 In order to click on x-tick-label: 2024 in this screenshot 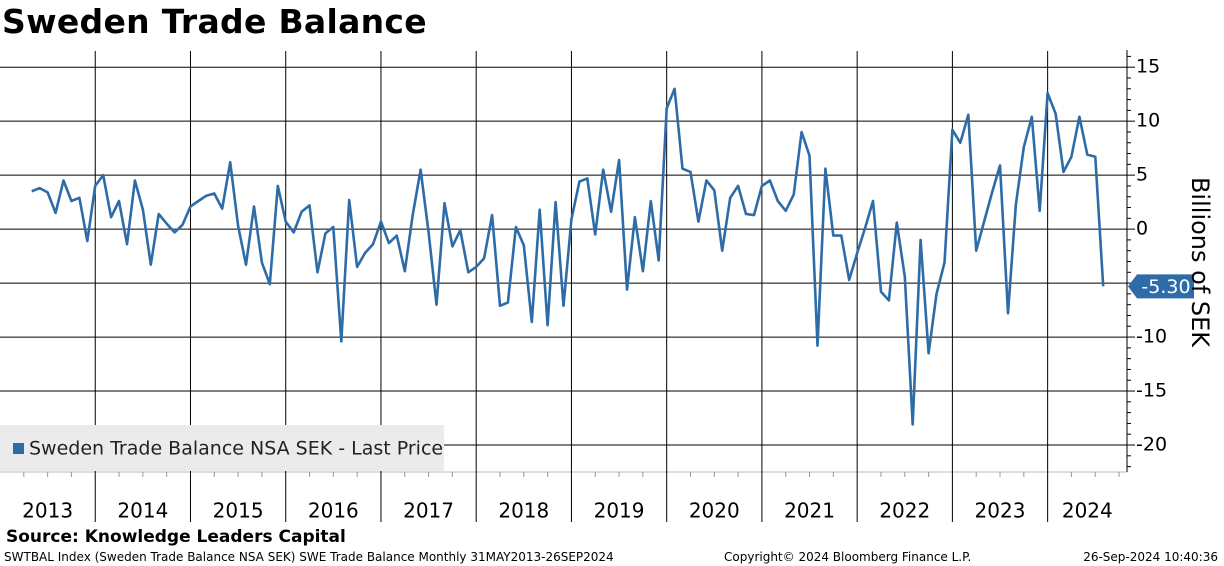, I will do `click(1087, 511)`.